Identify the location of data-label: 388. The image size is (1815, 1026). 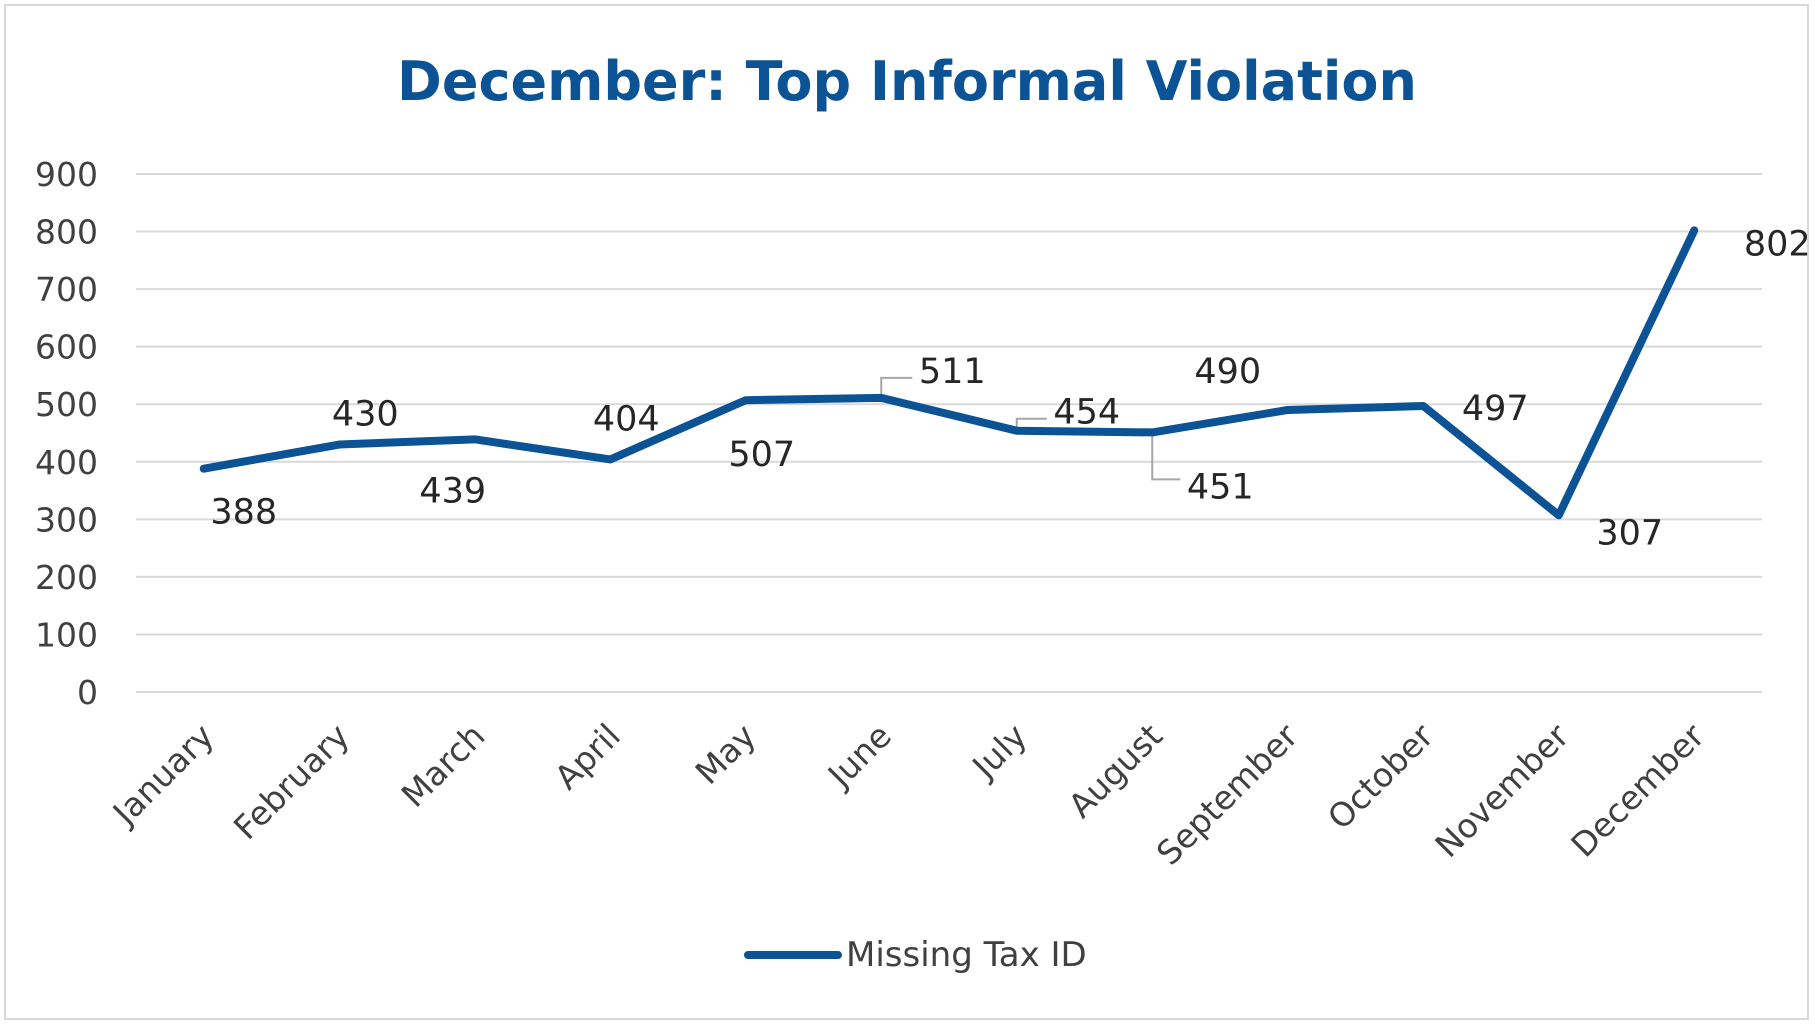
(243, 513).